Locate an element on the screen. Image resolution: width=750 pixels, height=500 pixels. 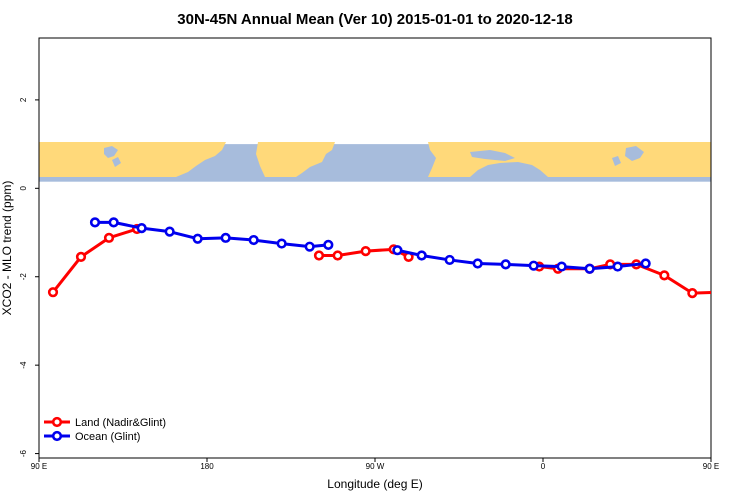
y-axis: 2 0 -2 -4 -6 is located at coordinates (29, 277).